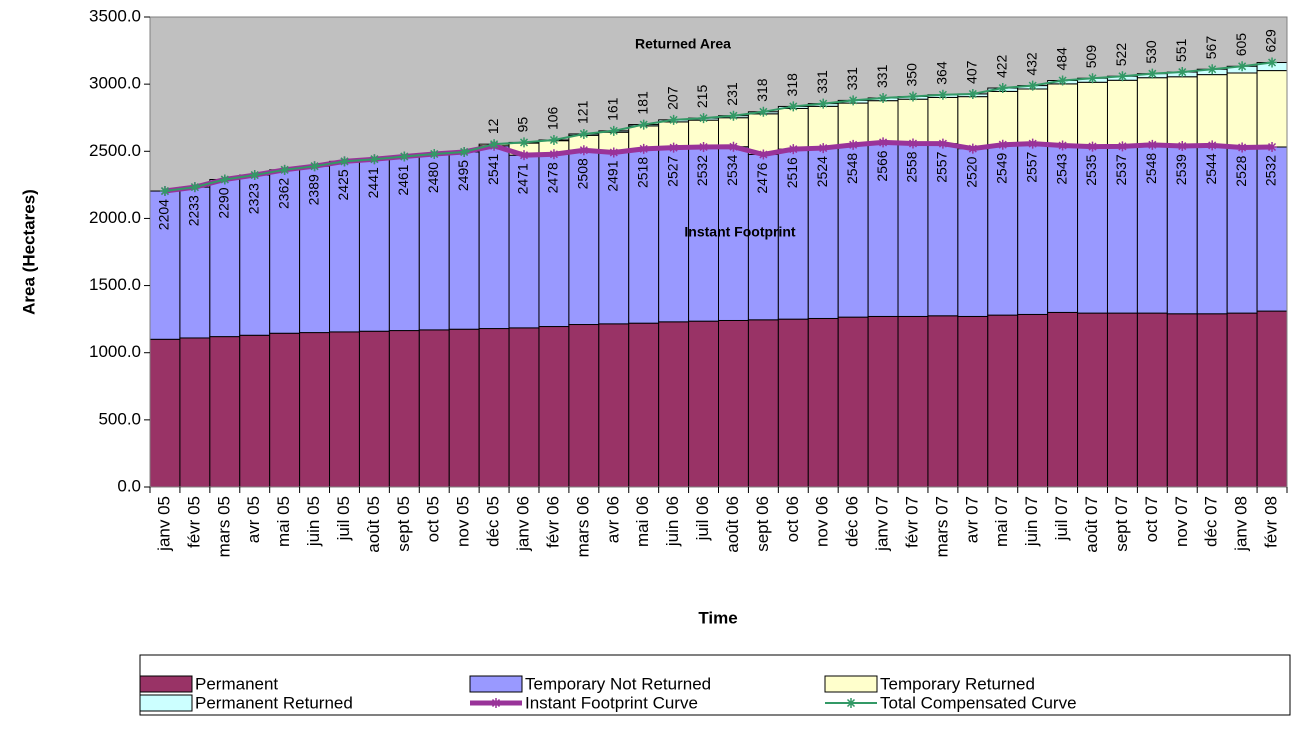 This screenshot has height=740, width=1300. Describe the element at coordinates (1241, 45) in the screenshot. I see `returned-label: 605` at that location.